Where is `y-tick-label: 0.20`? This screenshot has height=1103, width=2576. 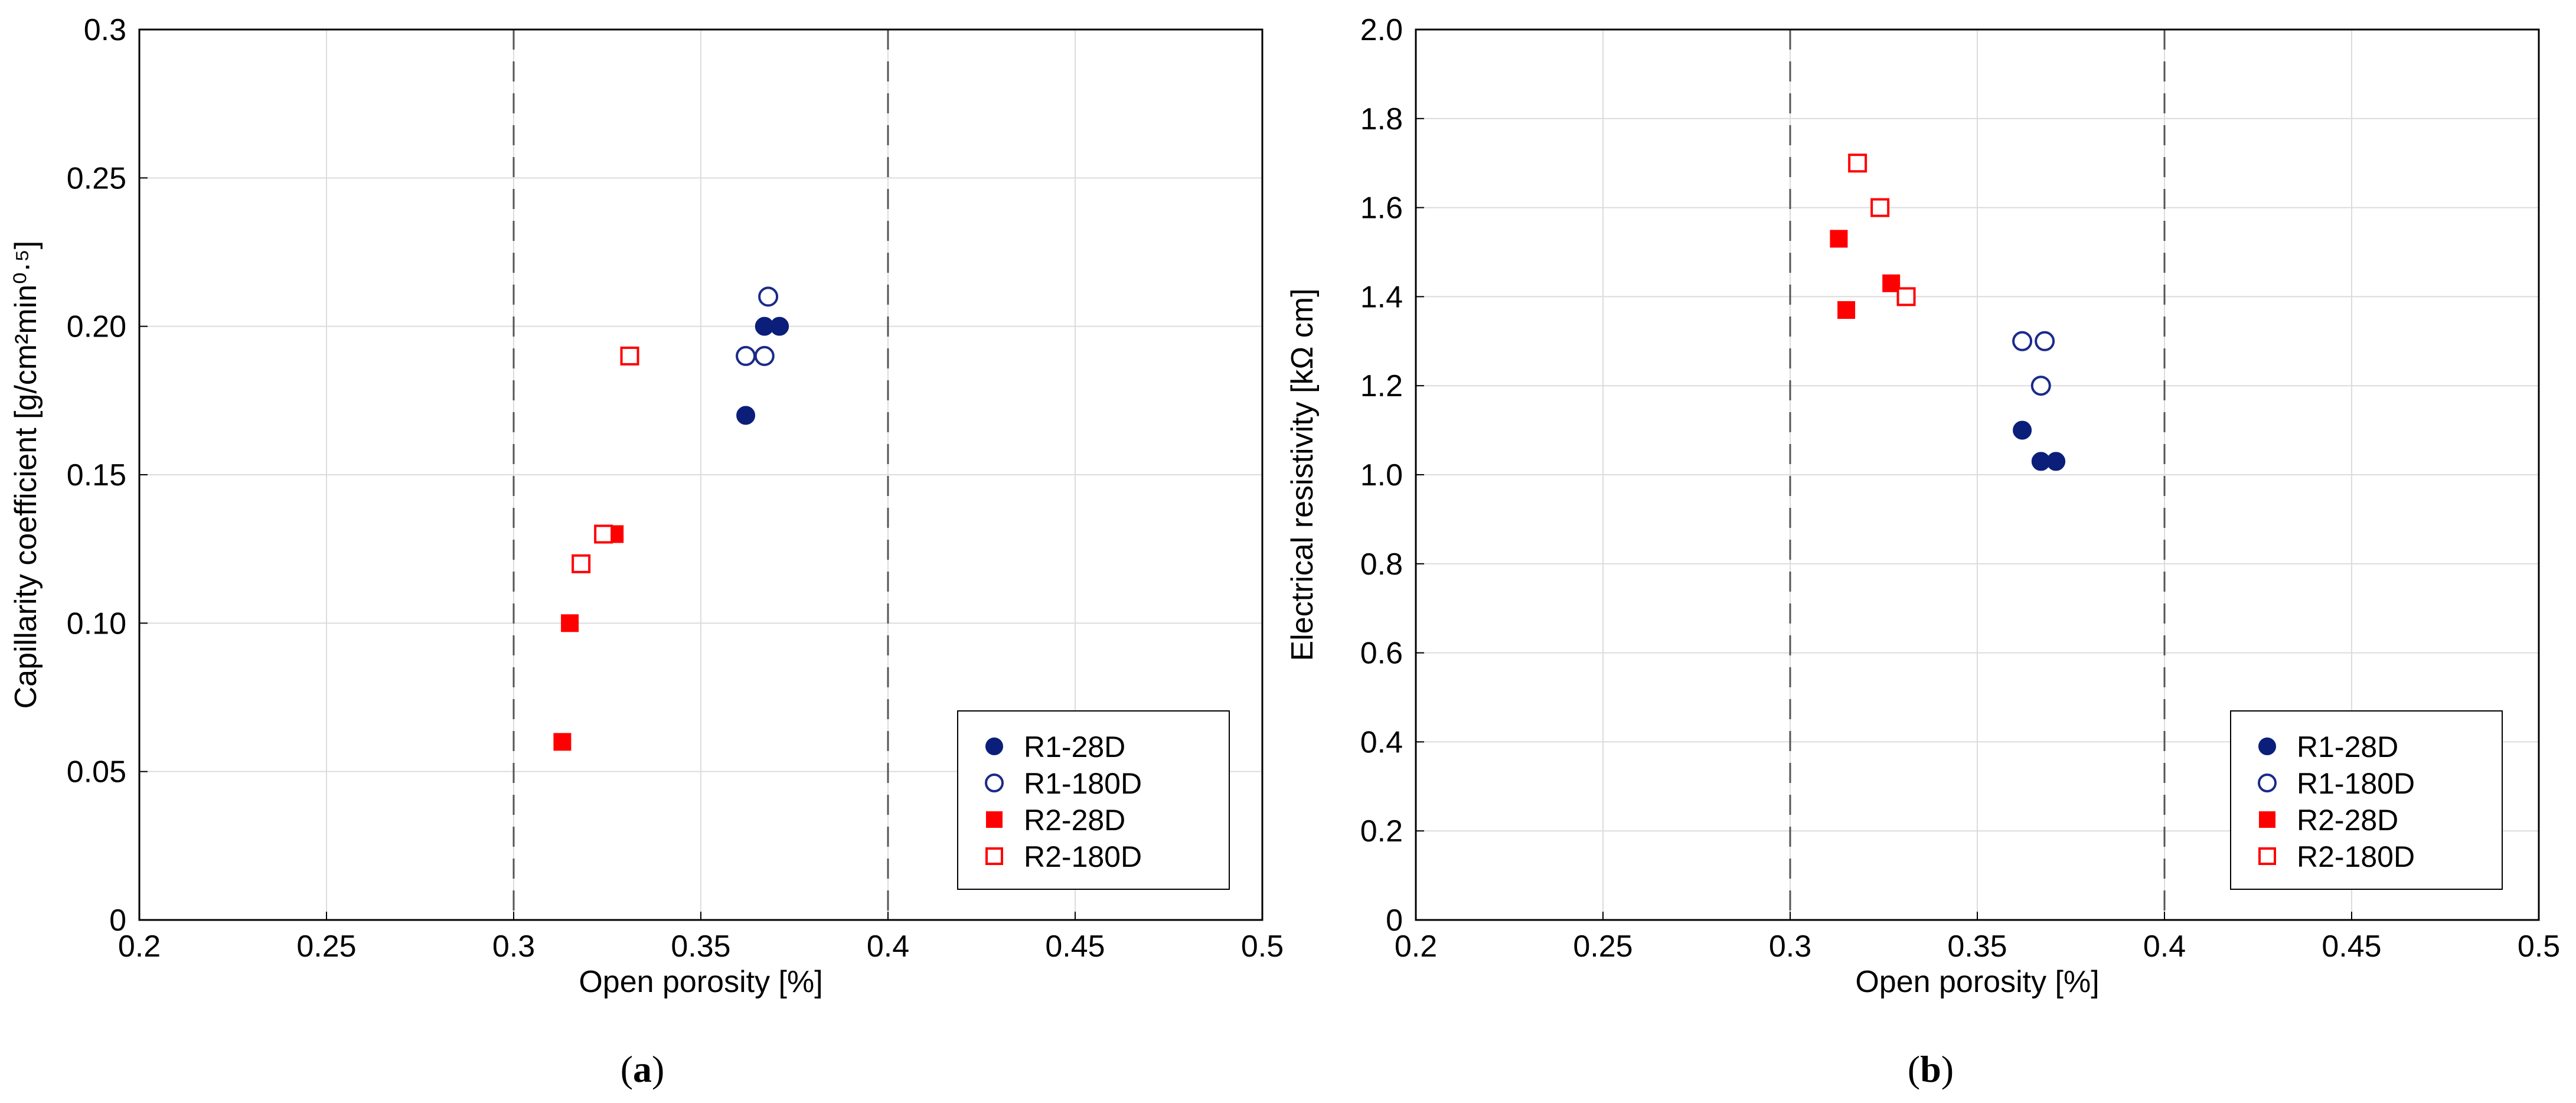 y-tick-label: 0.20 is located at coordinates (96, 327).